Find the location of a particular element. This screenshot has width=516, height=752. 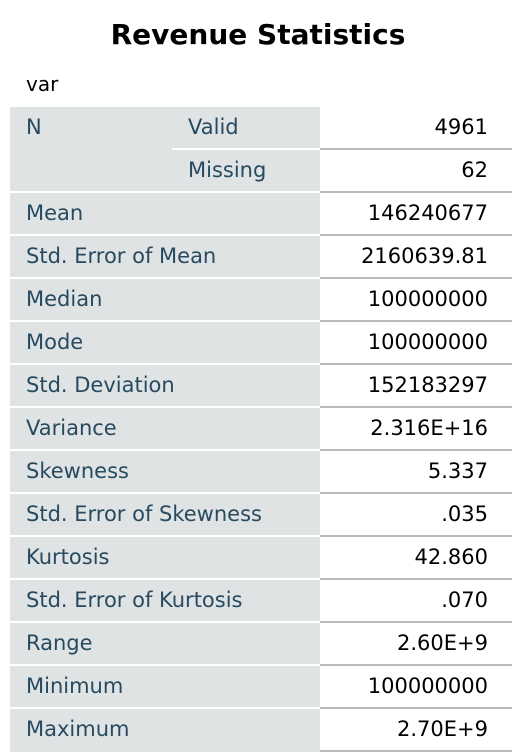

cell-value-variance: 2.316E+16 is located at coordinates (416, 429).